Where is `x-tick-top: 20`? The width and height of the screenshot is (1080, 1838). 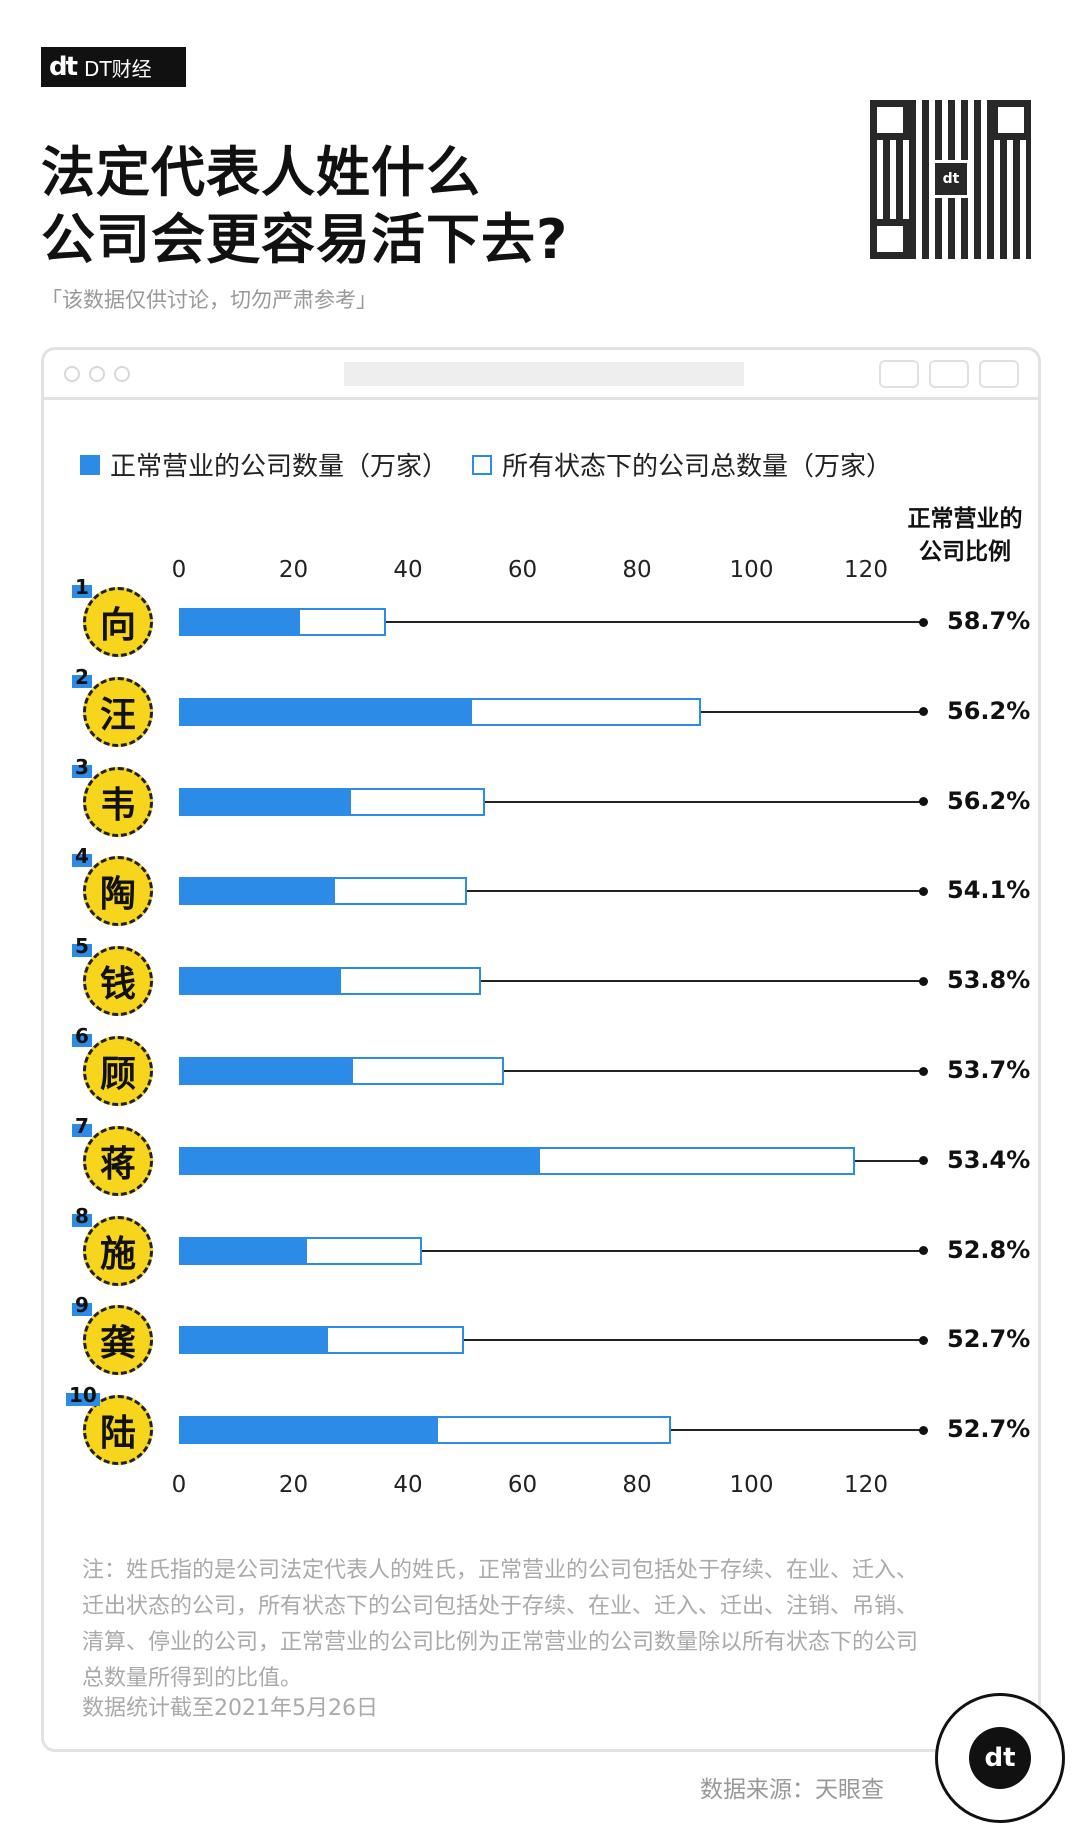
x-tick-top: 20 is located at coordinates (293, 570).